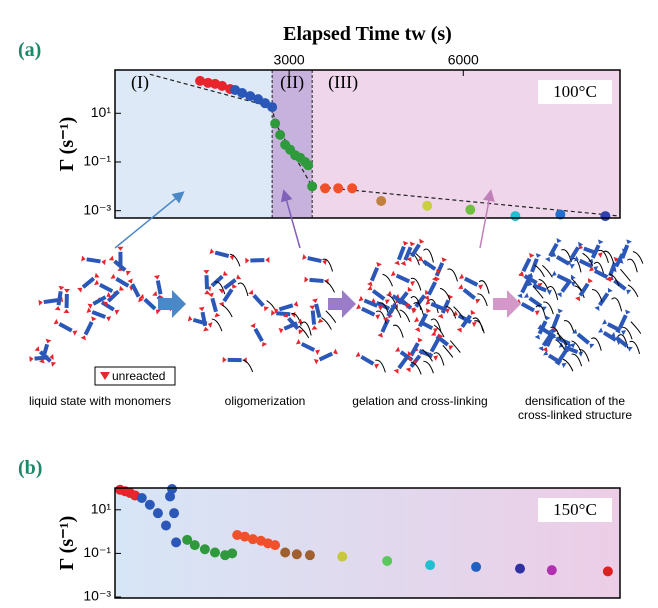 The image size is (658, 608). What do you see at coordinates (97, 596) in the screenshot?
I see `y-tick-label: 10⁻³` at bounding box center [97, 596].